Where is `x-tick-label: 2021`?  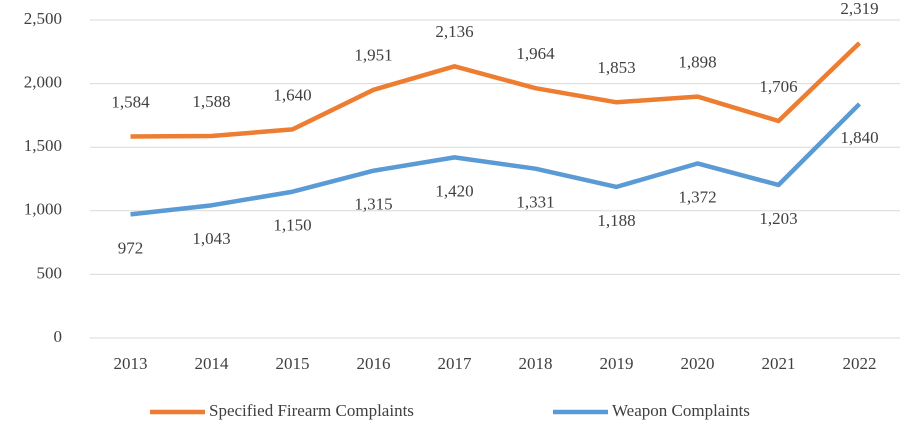 x-tick-label: 2021 is located at coordinates (779, 363).